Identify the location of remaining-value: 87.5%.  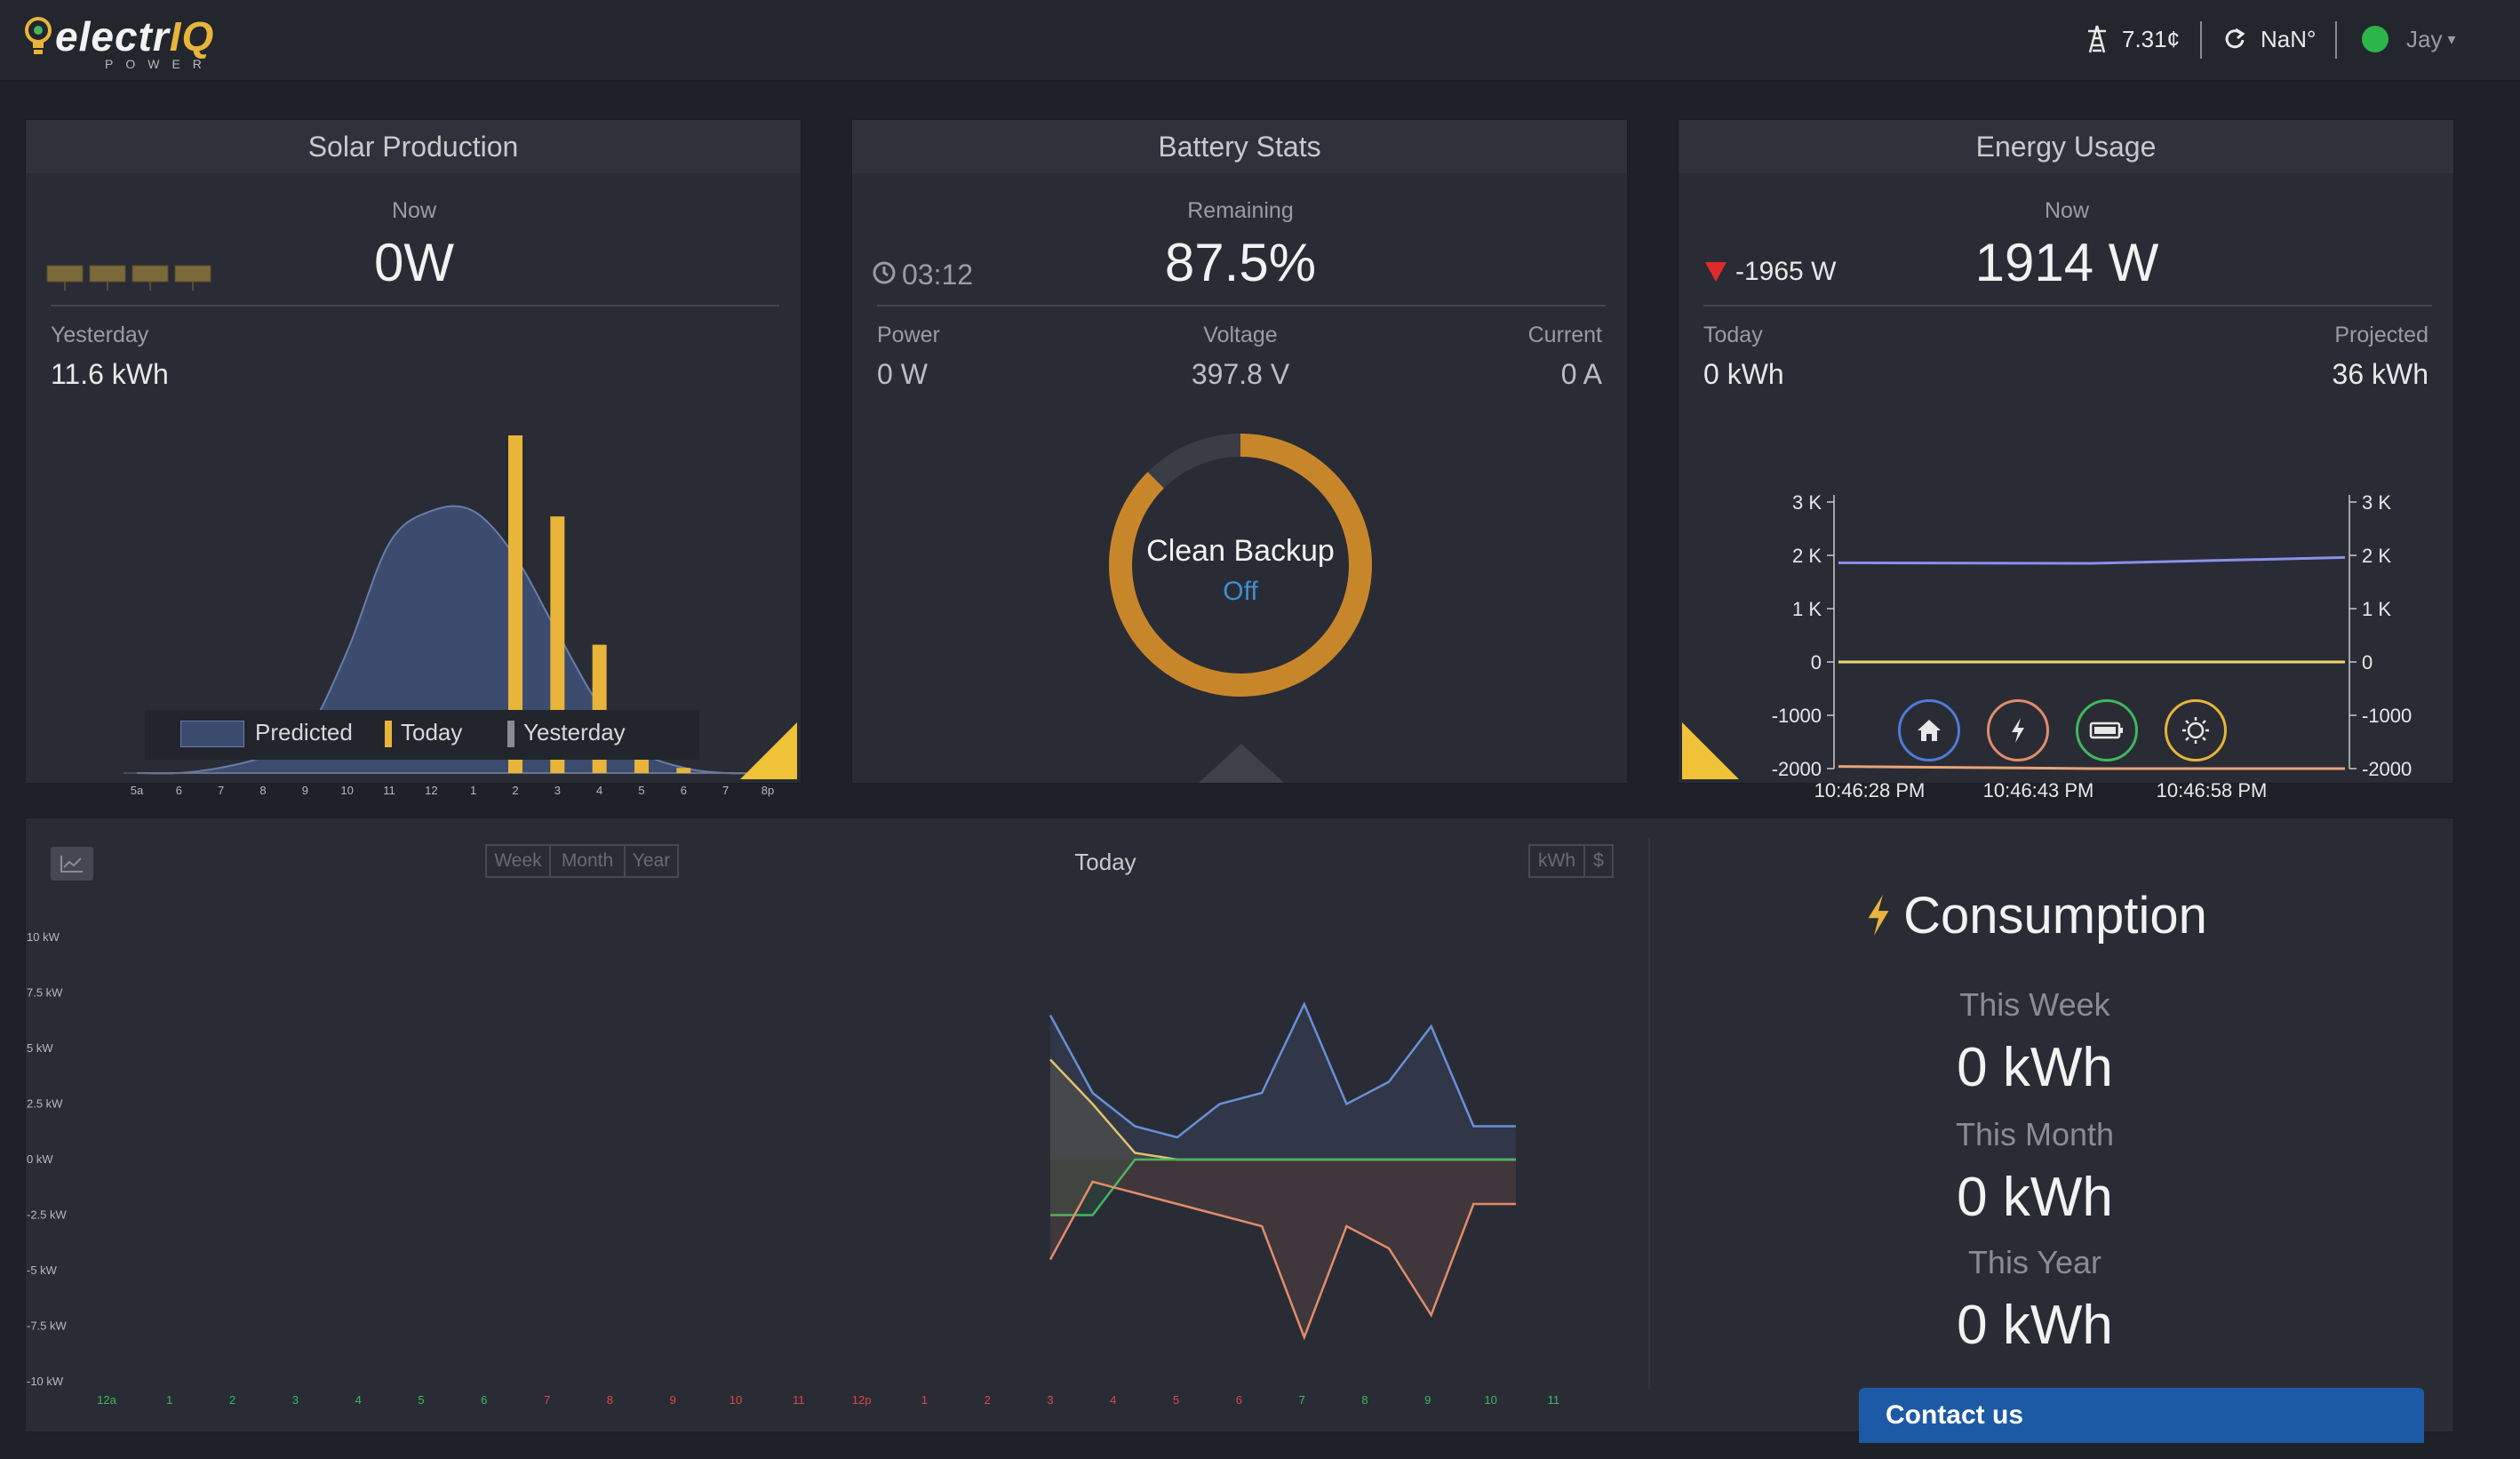
(1240, 262).